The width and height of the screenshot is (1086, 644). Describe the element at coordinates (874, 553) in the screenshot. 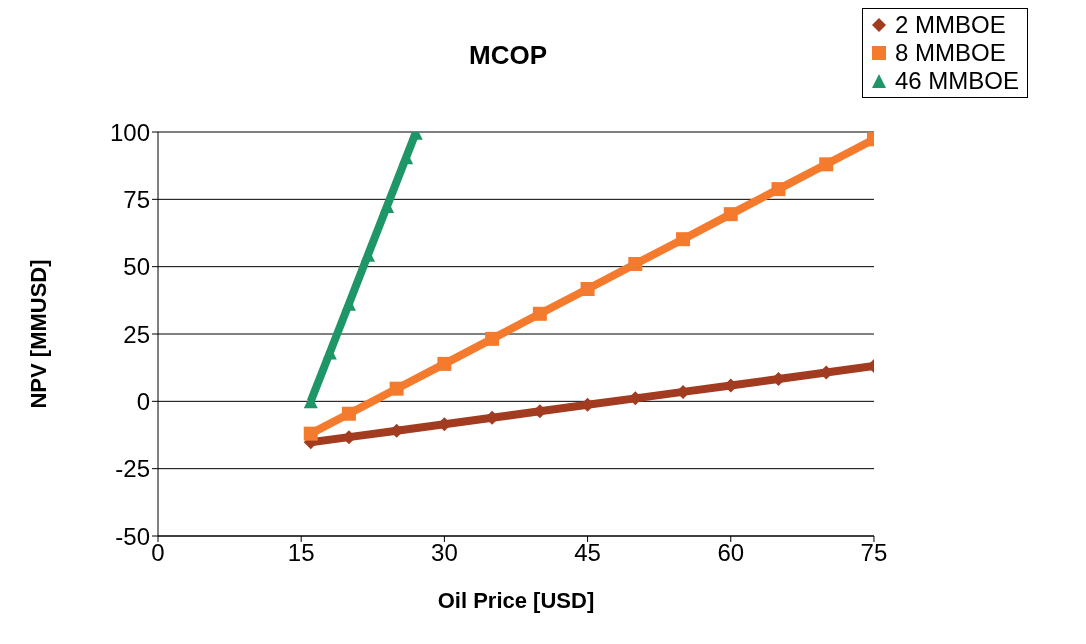

I see `x-tick-label: 75` at that location.